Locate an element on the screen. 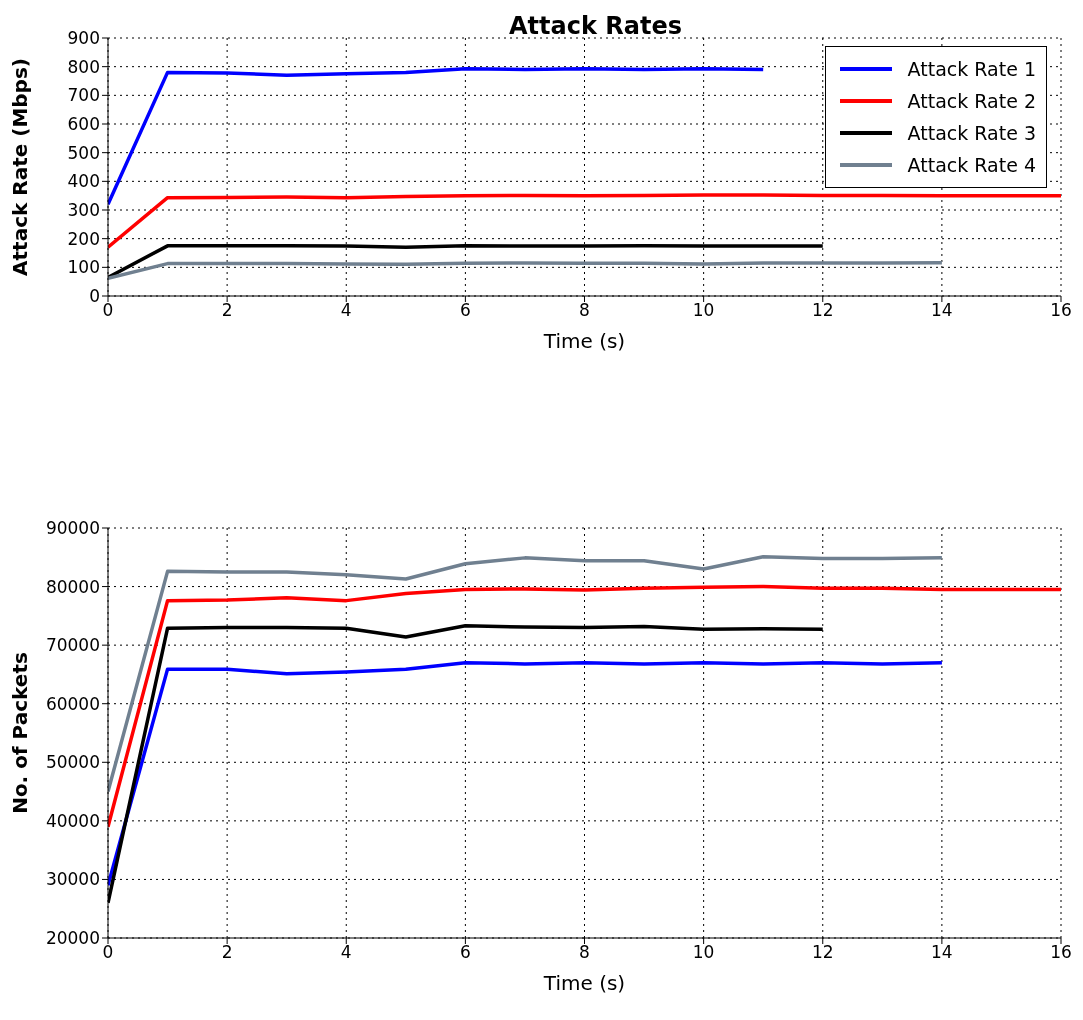 This screenshot has height=1020, width=1083. y-tick-label: 800 is located at coordinates (83, 66).